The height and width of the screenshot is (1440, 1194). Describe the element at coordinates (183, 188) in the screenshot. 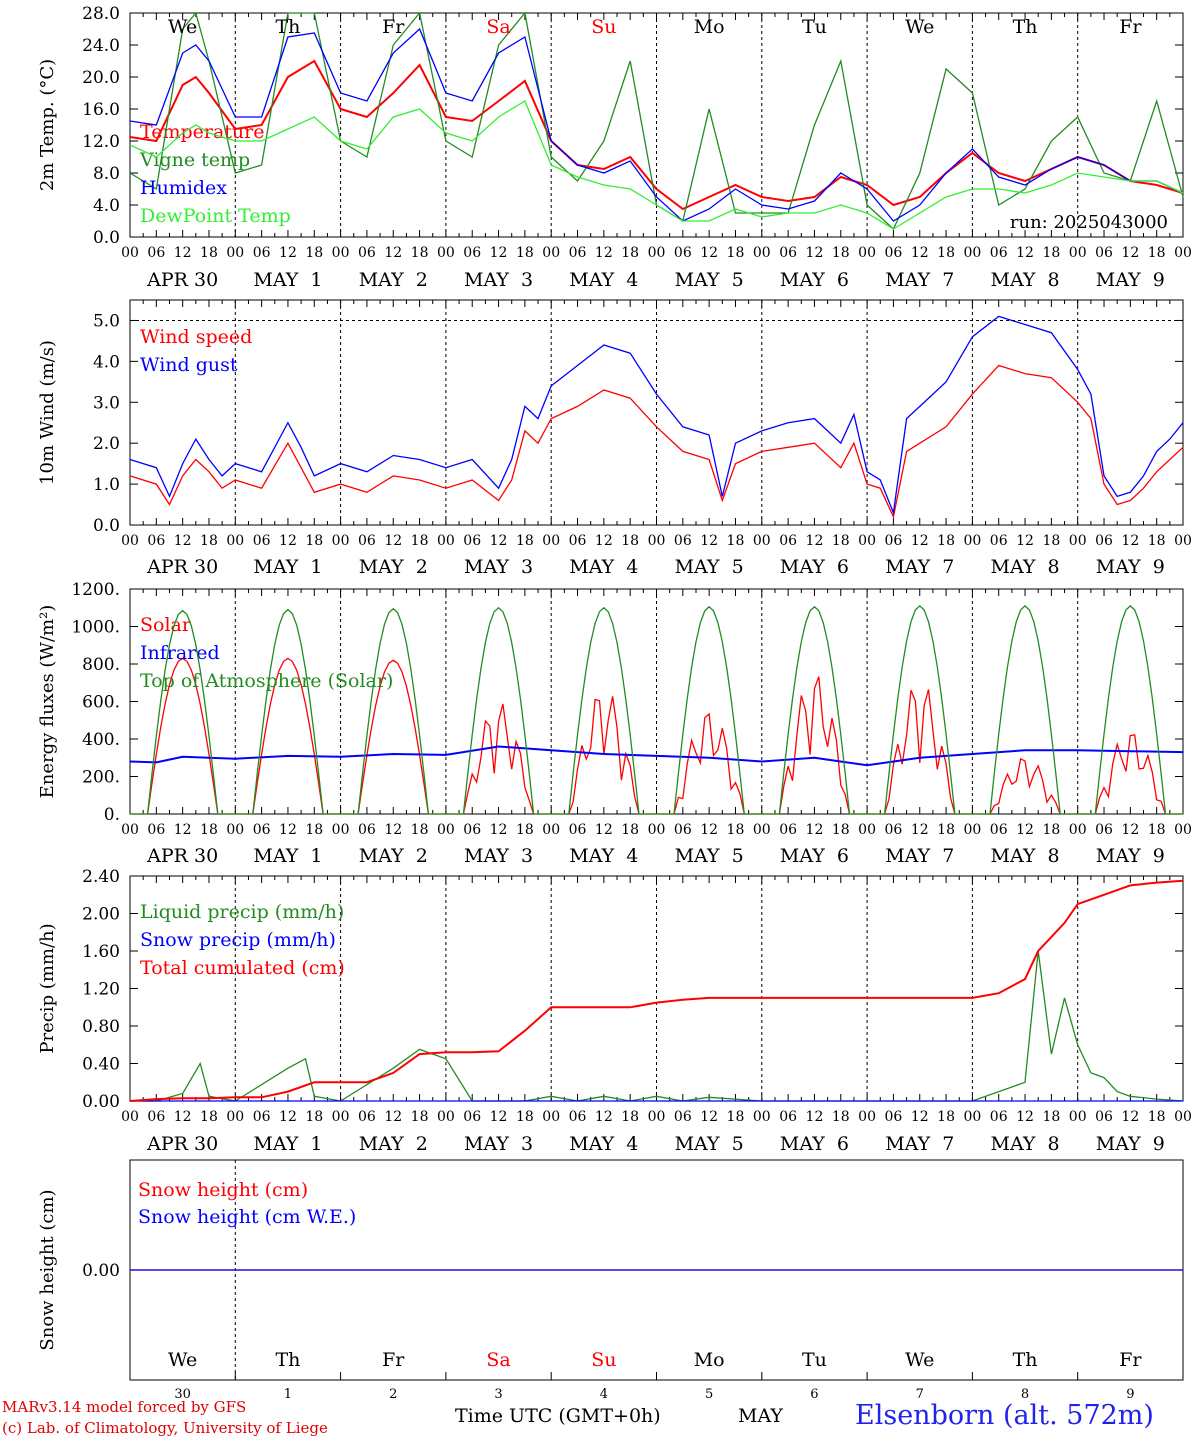

I see `legend-entry: Humidex` at that location.